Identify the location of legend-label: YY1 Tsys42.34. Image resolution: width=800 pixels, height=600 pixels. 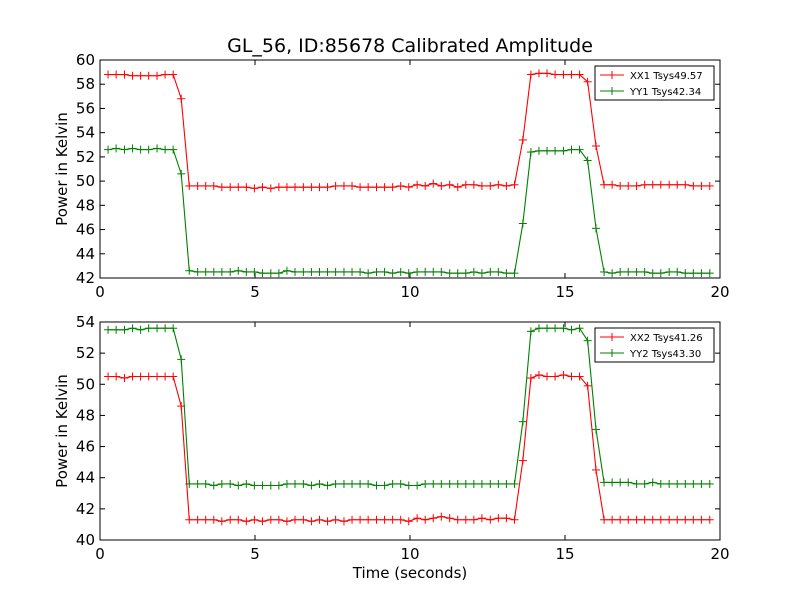
(665, 92).